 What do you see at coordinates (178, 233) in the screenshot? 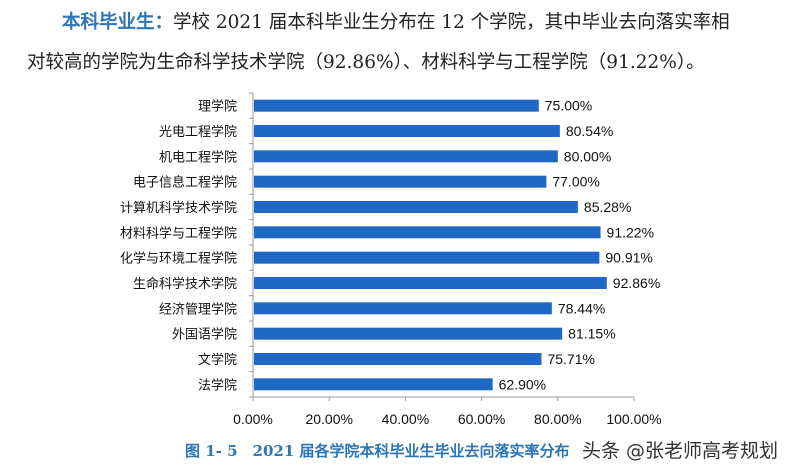
I see `category-label: 材料科学与工程学院` at bounding box center [178, 233].